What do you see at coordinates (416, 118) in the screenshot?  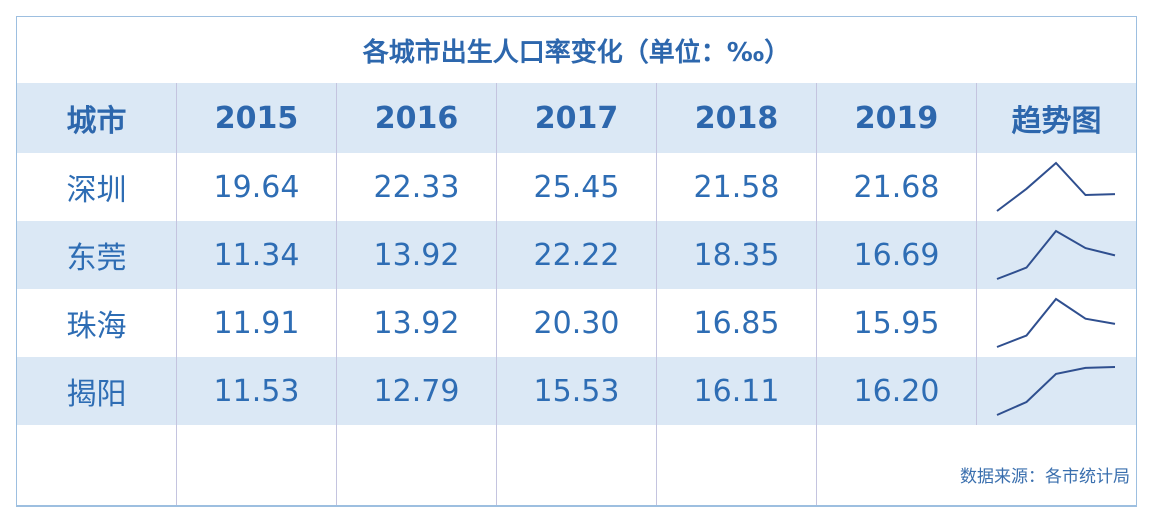 I see `header-cell: 2016` at bounding box center [416, 118].